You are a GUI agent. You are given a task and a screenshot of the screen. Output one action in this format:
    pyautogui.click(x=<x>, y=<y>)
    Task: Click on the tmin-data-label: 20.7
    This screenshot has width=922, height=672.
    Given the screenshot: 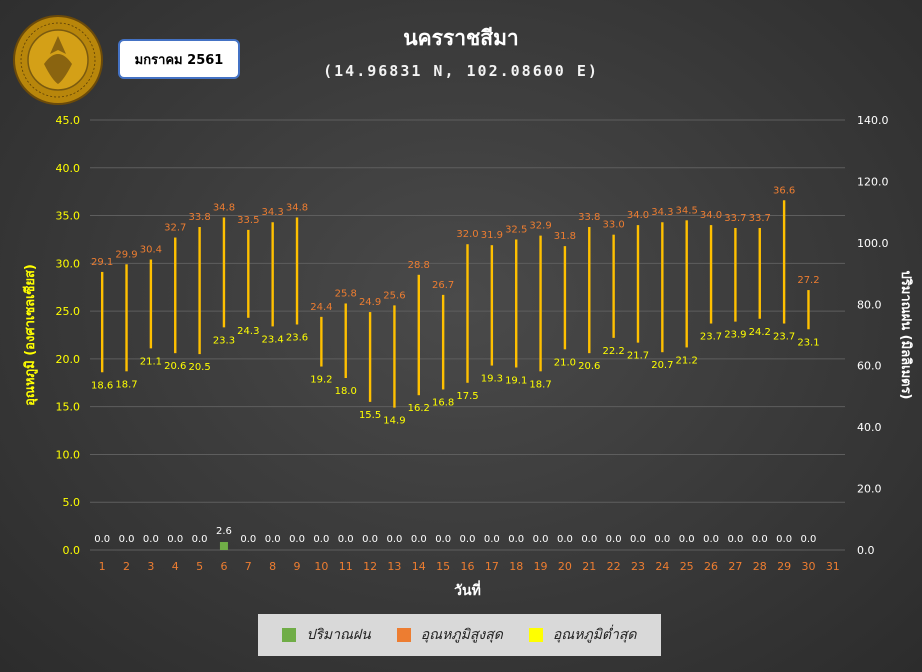 What is the action you would take?
    pyautogui.click(x=662, y=365)
    